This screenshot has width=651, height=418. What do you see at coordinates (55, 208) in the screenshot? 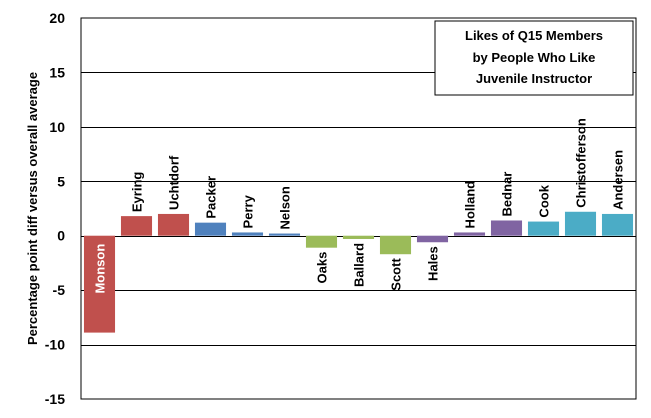
I see `y-axis-ticks: 20 15 10 5 0 -5 -10 -15` at bounding box center [55, 208].